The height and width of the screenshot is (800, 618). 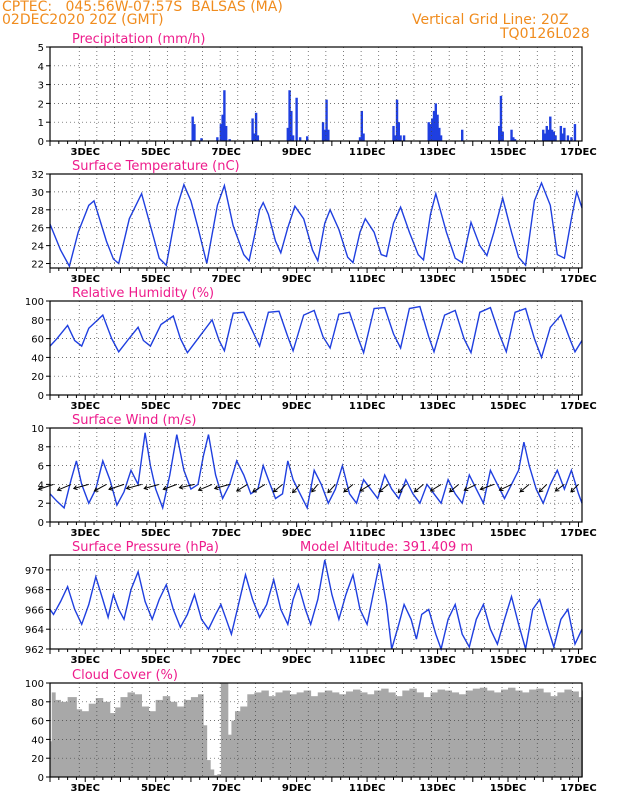 I want to click on rh-title: Relative Humidity (%), so click(x=143, y=293).